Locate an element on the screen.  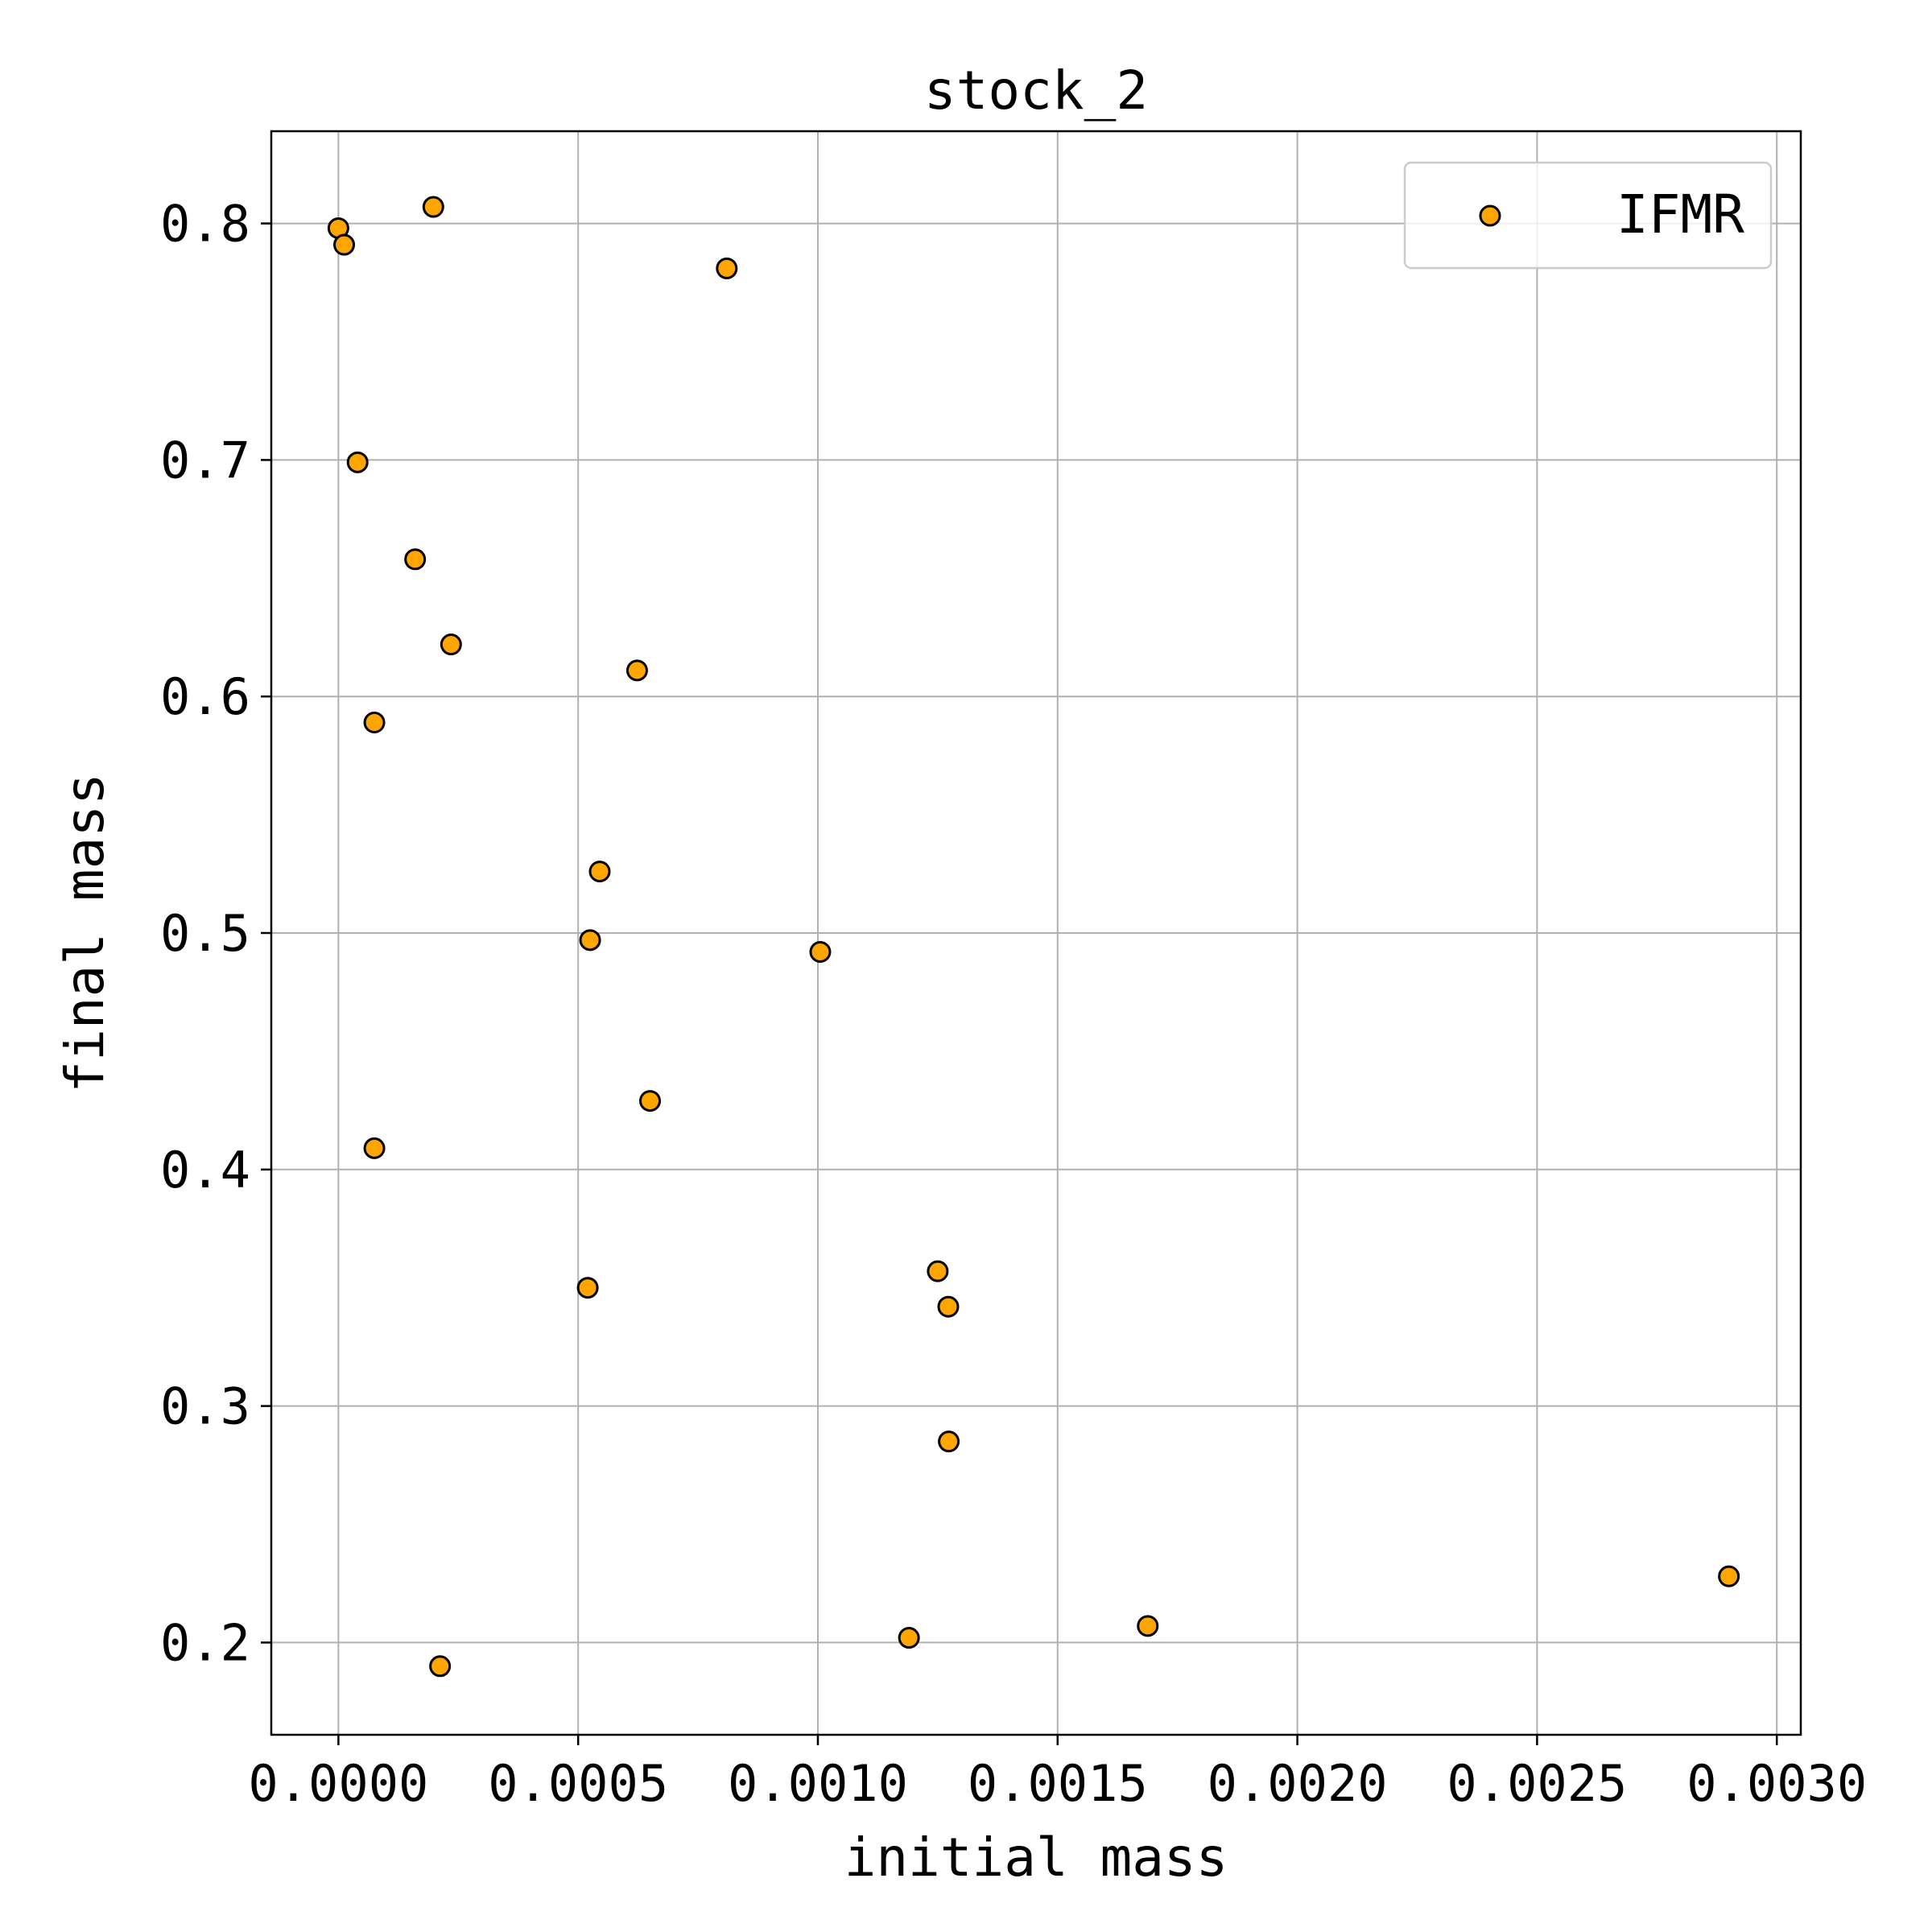
y-tick-label: 0.2 is located at coordinates (205, 1642).